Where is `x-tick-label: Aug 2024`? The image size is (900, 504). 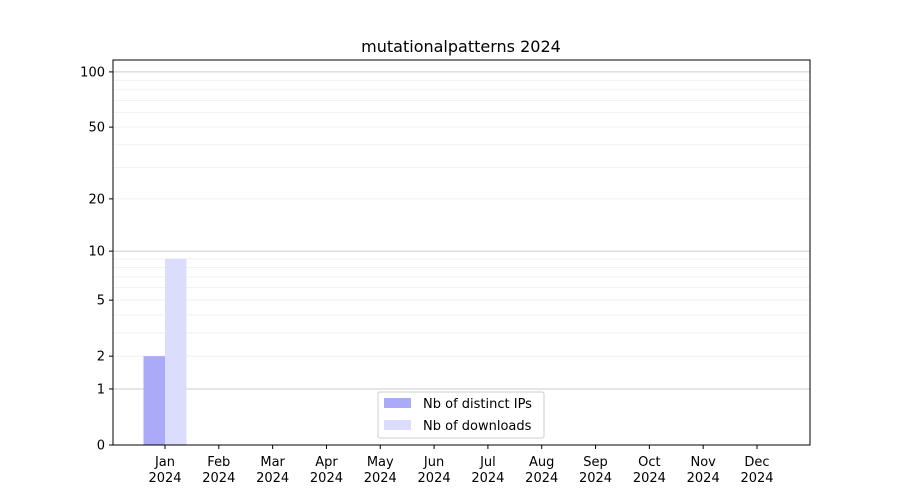
x-tick-label: Aug 2024 is located at coordinates (541, 470).